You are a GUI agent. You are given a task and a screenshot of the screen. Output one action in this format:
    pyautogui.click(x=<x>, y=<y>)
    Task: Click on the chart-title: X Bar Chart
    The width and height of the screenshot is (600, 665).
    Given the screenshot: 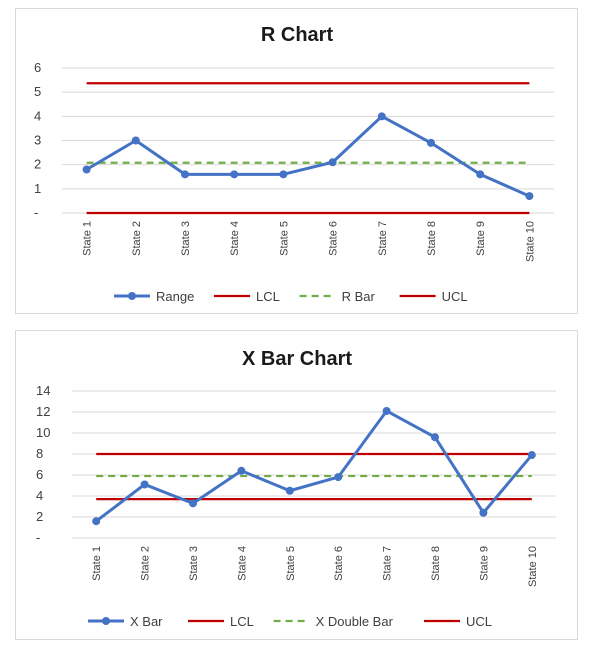 What is the action you would take?
    pyautogui.click(x=297, y=359)
    